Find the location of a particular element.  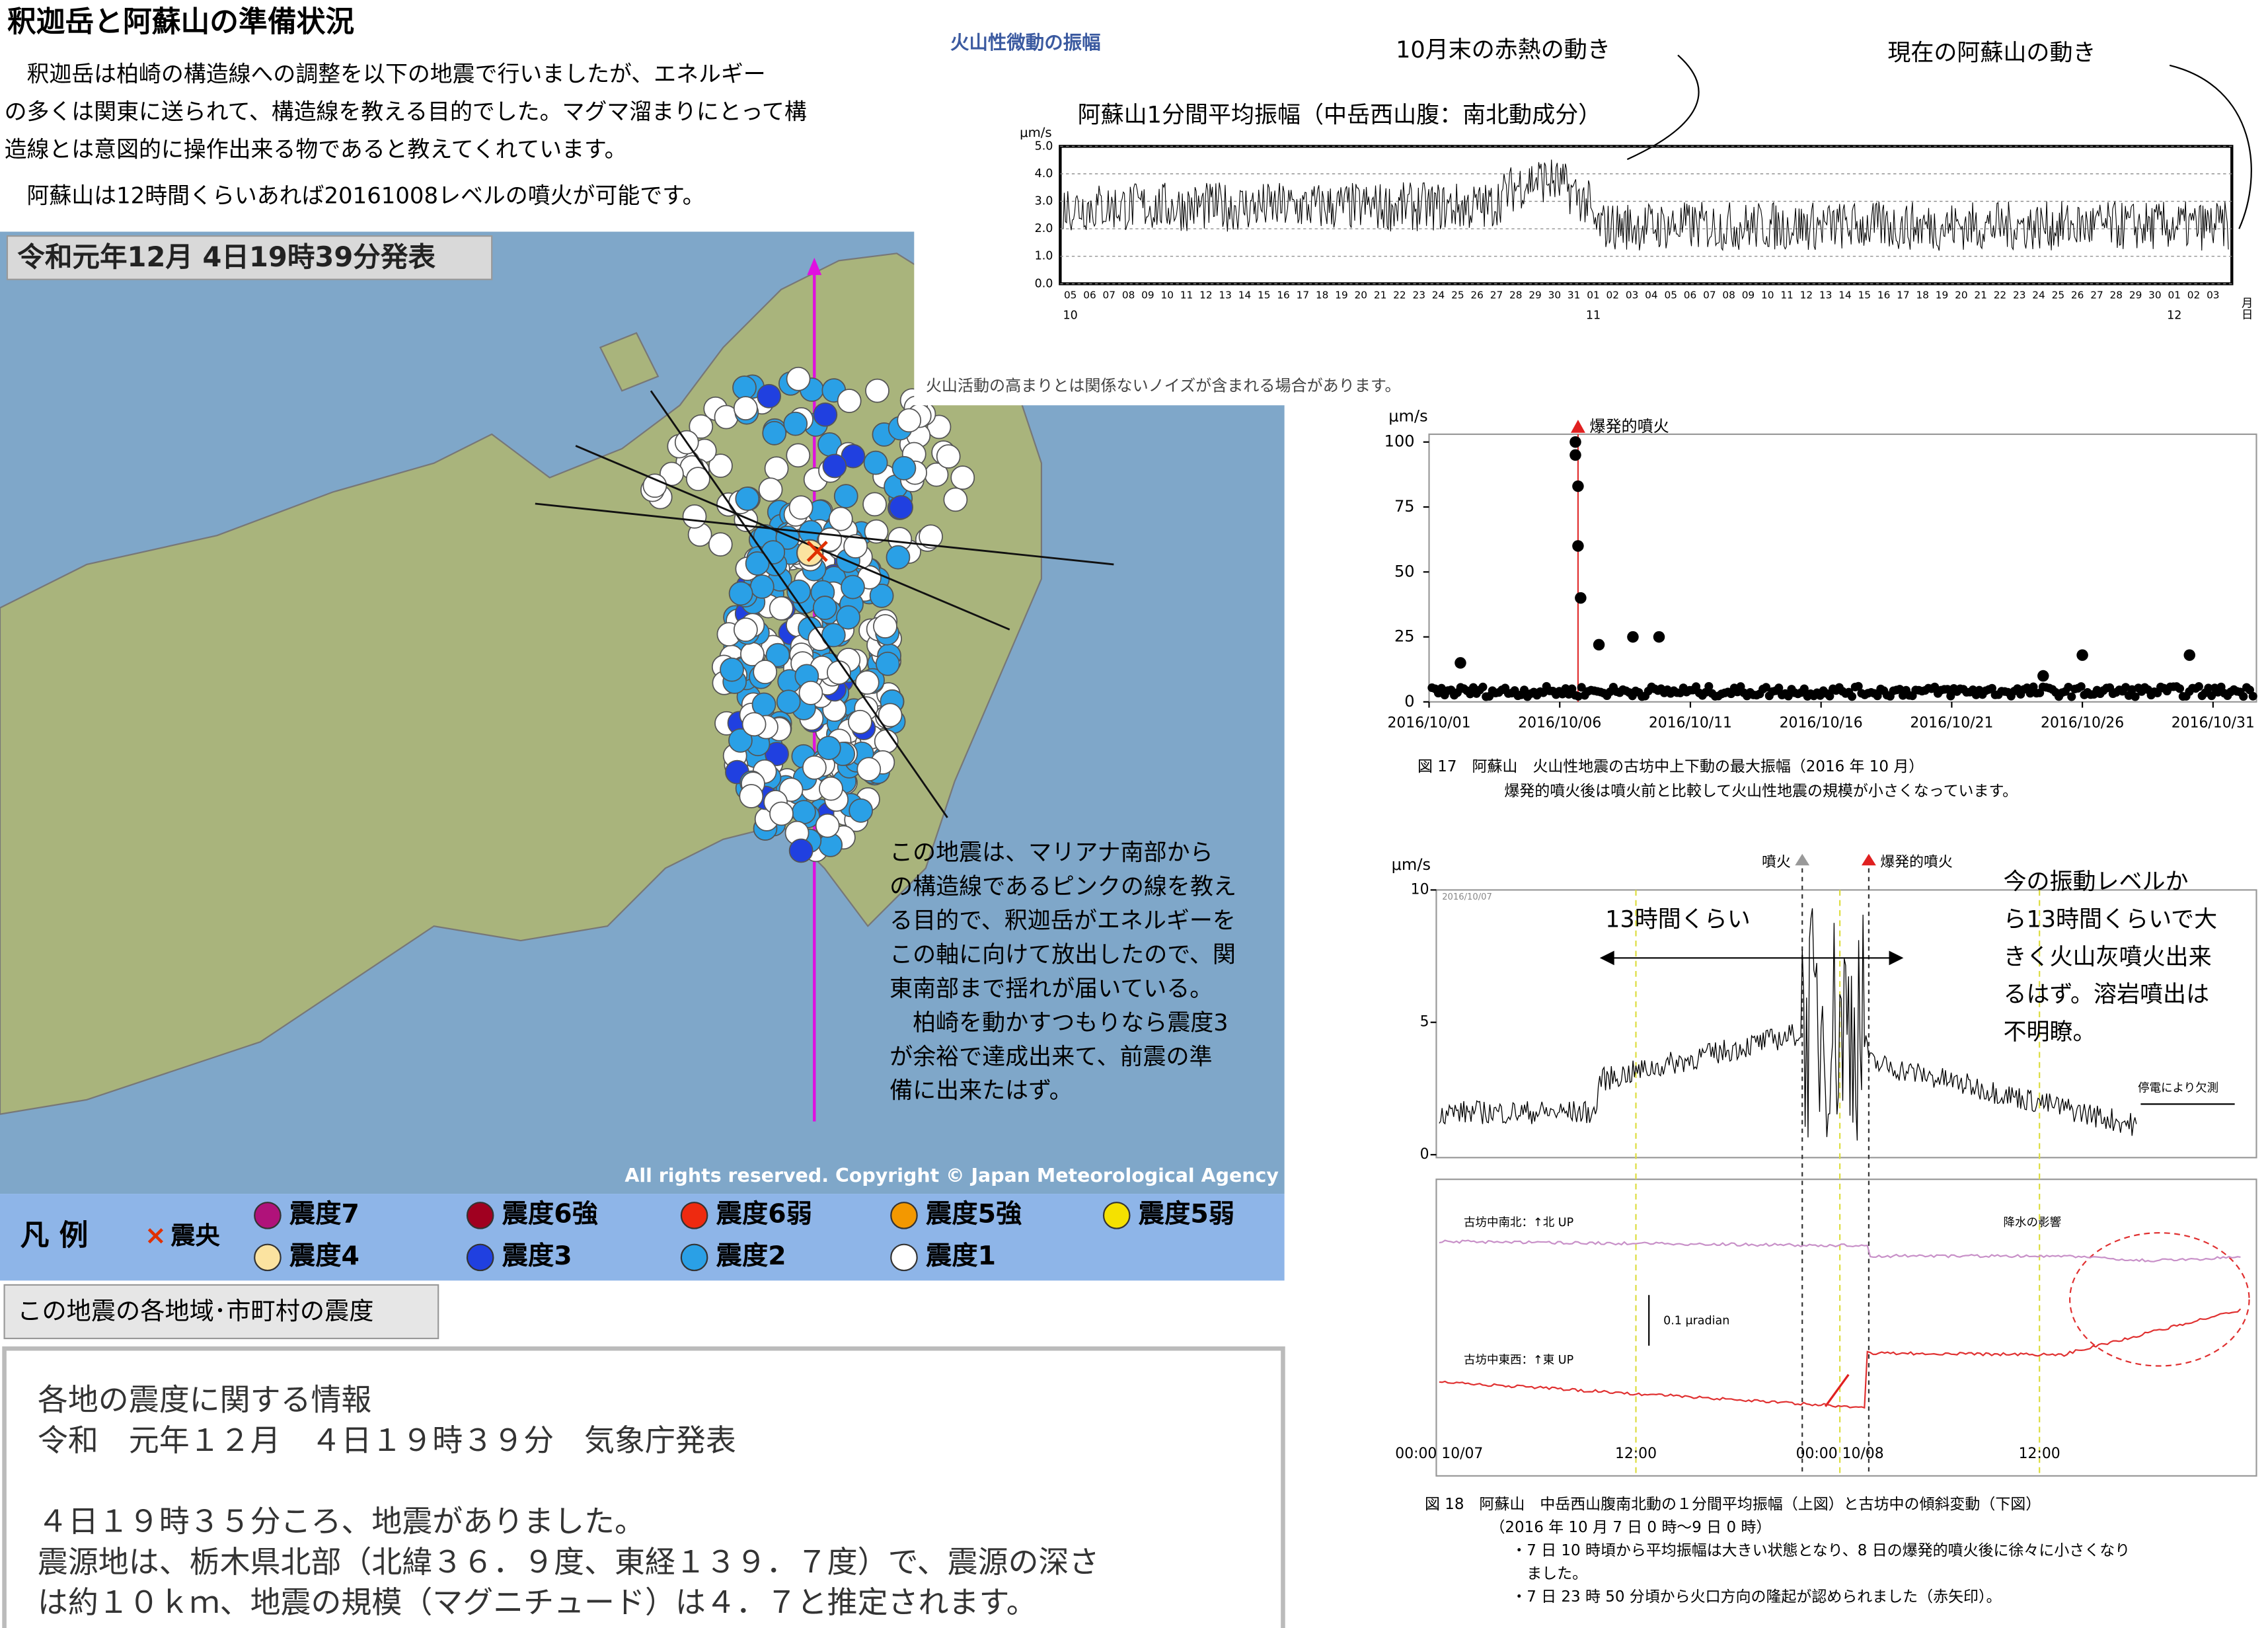

ew-label: 古坊中東西：↑東 UP is located at coordinates (1518, 1360).